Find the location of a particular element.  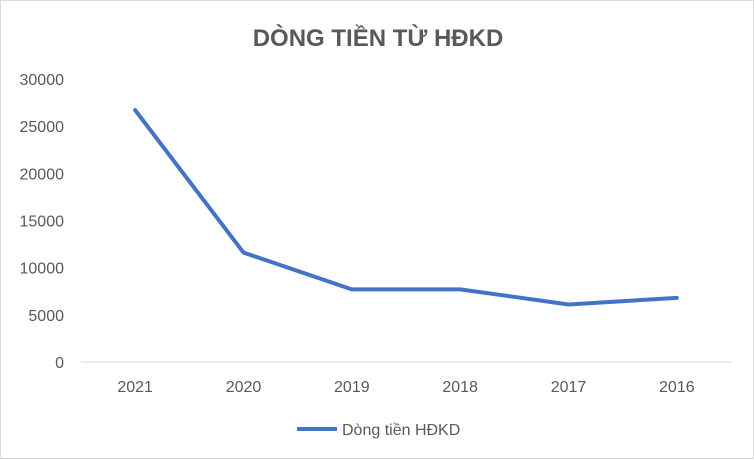

x-tick-label: 2017 is located at coordinates (569, 387).